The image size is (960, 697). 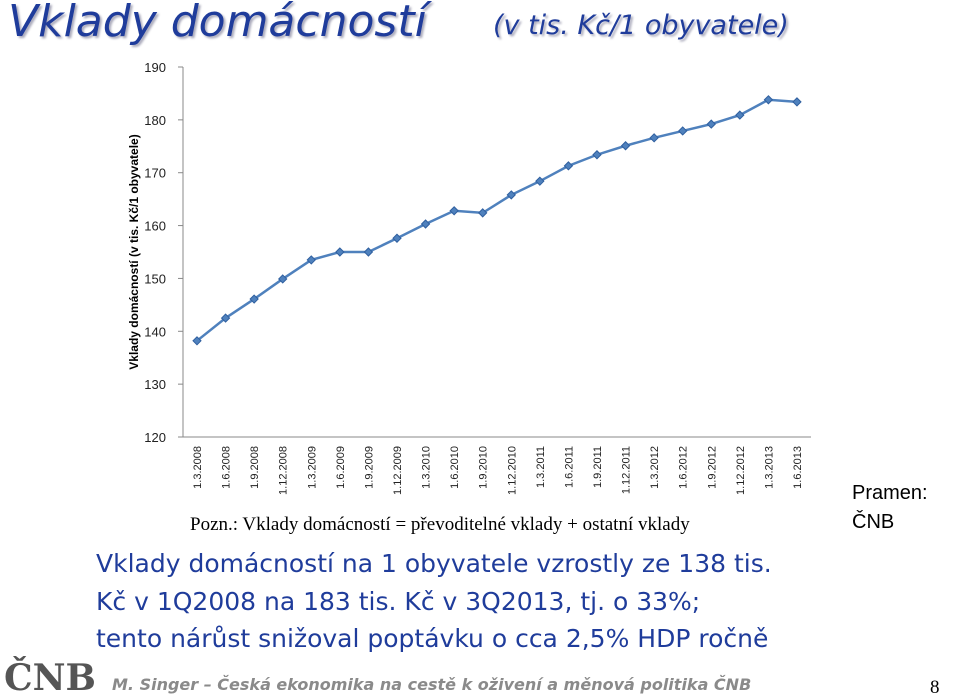 I want to click on x-tick-label: 1.9.2008, so click(x=255, y=467).